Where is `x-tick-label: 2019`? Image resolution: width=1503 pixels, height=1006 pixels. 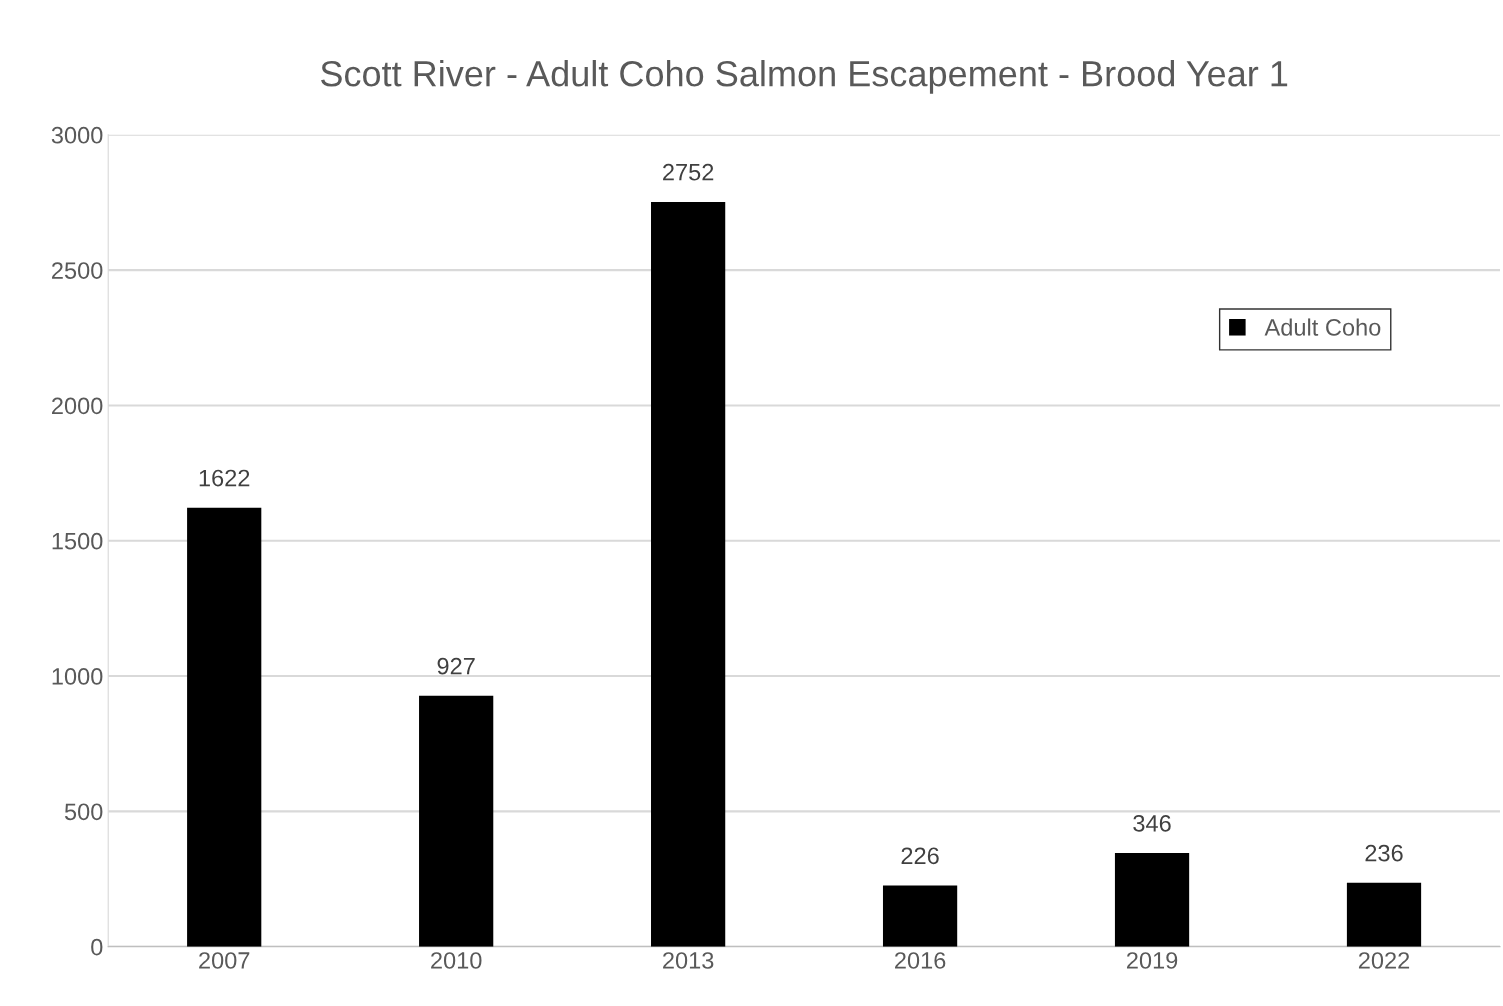 x-tick-label: 2019 is located at coordinates (1152, 960).